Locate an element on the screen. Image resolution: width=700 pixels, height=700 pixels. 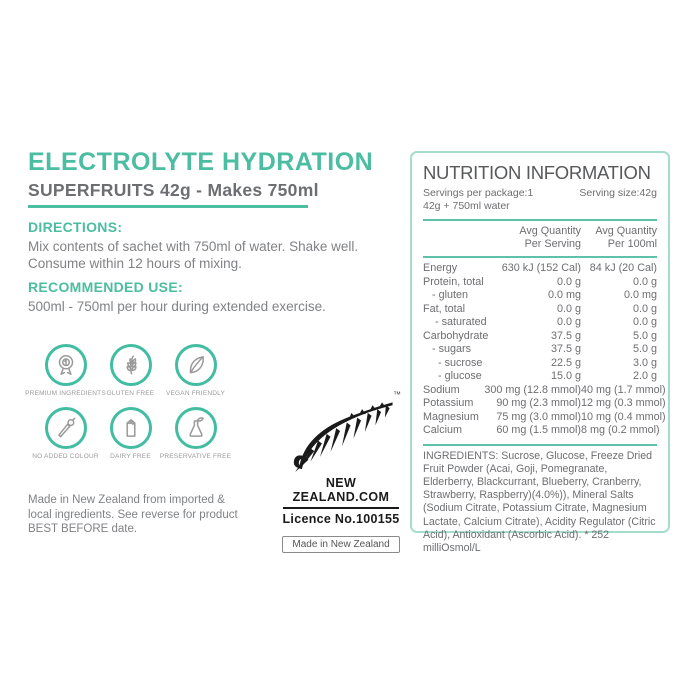
recommended-use-heading: RECOMMENDED USE: is located at coordinates (105, 287).